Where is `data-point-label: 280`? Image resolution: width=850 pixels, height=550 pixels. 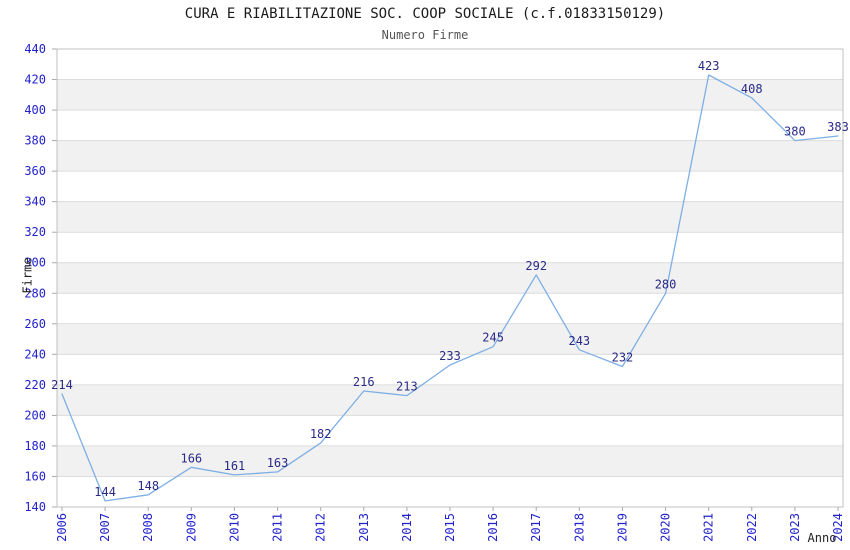 data-point-label: 280 is located at coordinates (666, 284).